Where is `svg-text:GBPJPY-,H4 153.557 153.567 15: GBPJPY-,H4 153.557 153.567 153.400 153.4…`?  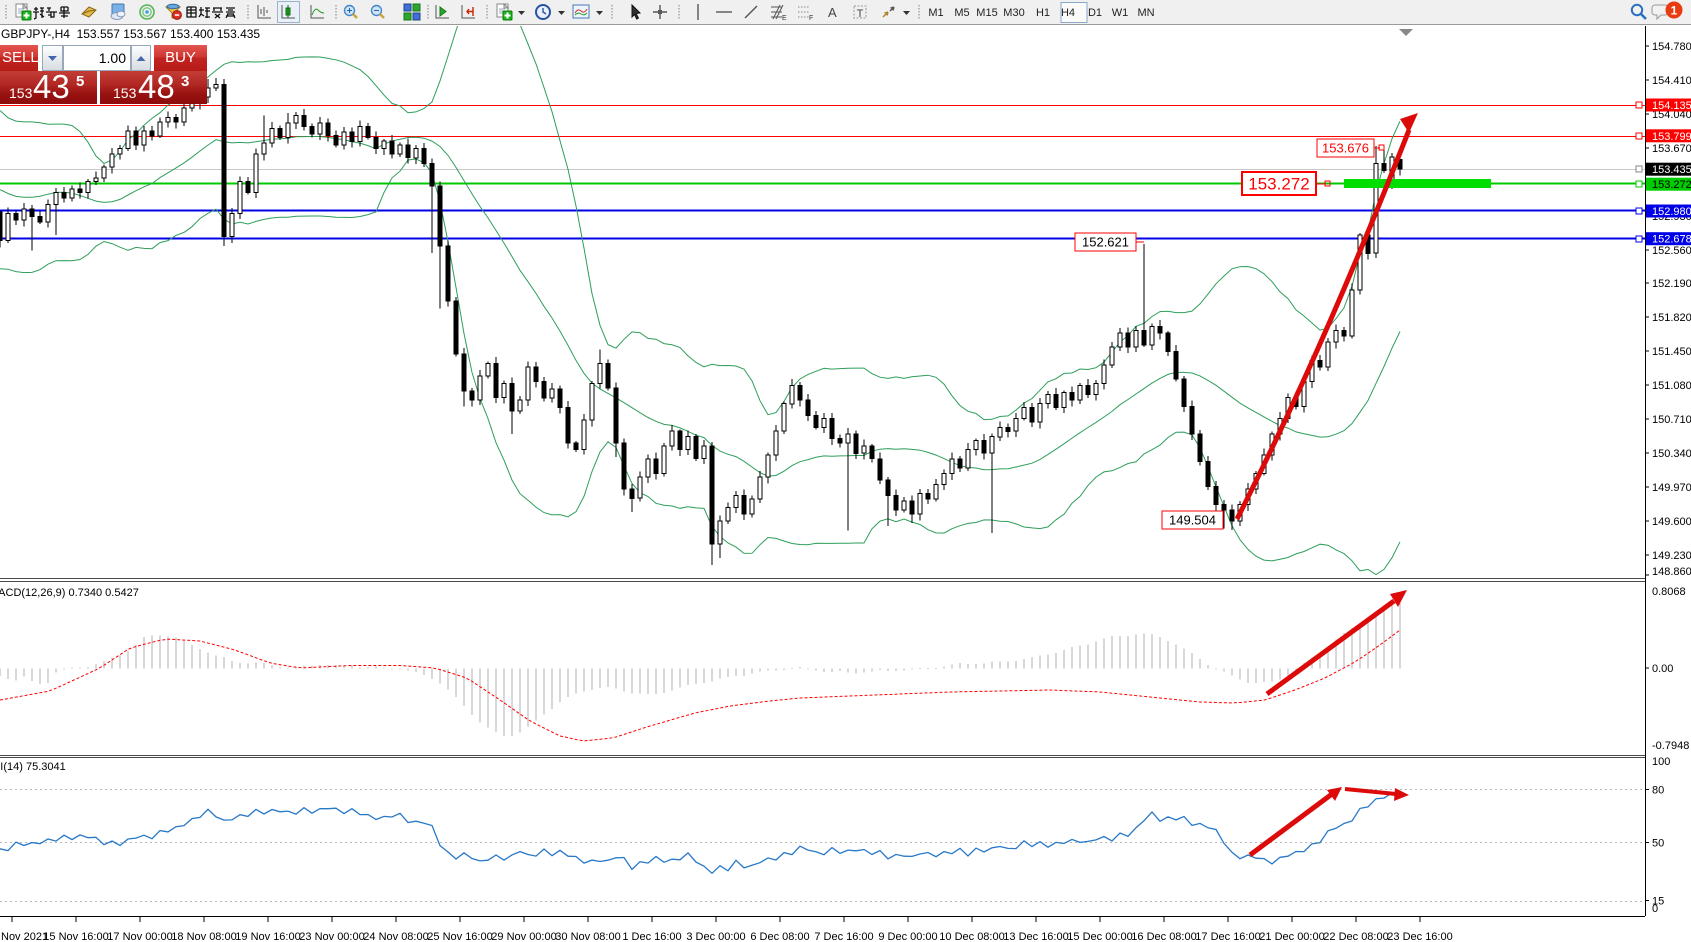 svg-text:GBPJPY-,H4 153.557 153.567 15: GBPJPY-,H4 153.557 153.567 153.400 153.4… is located at coordinates (130, 34).